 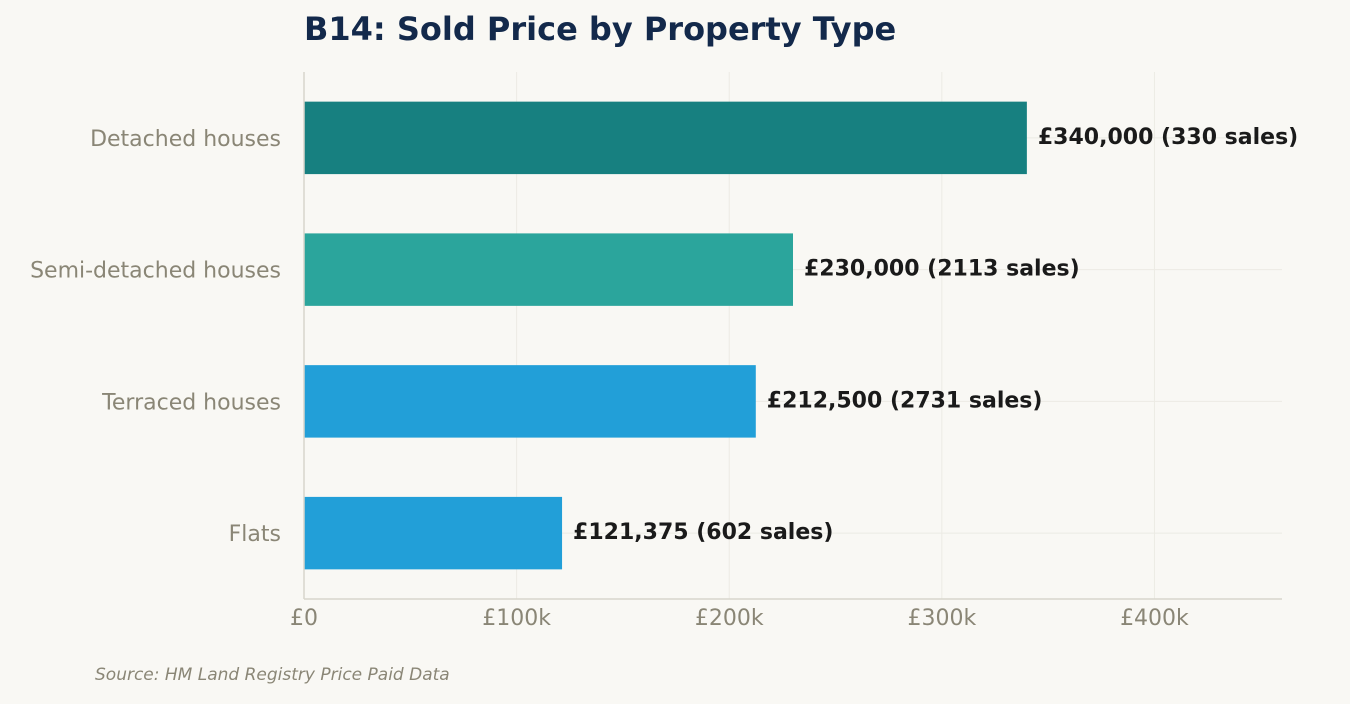 I want to click on x-tick-label: £400k, so click(x=1154, y=618).